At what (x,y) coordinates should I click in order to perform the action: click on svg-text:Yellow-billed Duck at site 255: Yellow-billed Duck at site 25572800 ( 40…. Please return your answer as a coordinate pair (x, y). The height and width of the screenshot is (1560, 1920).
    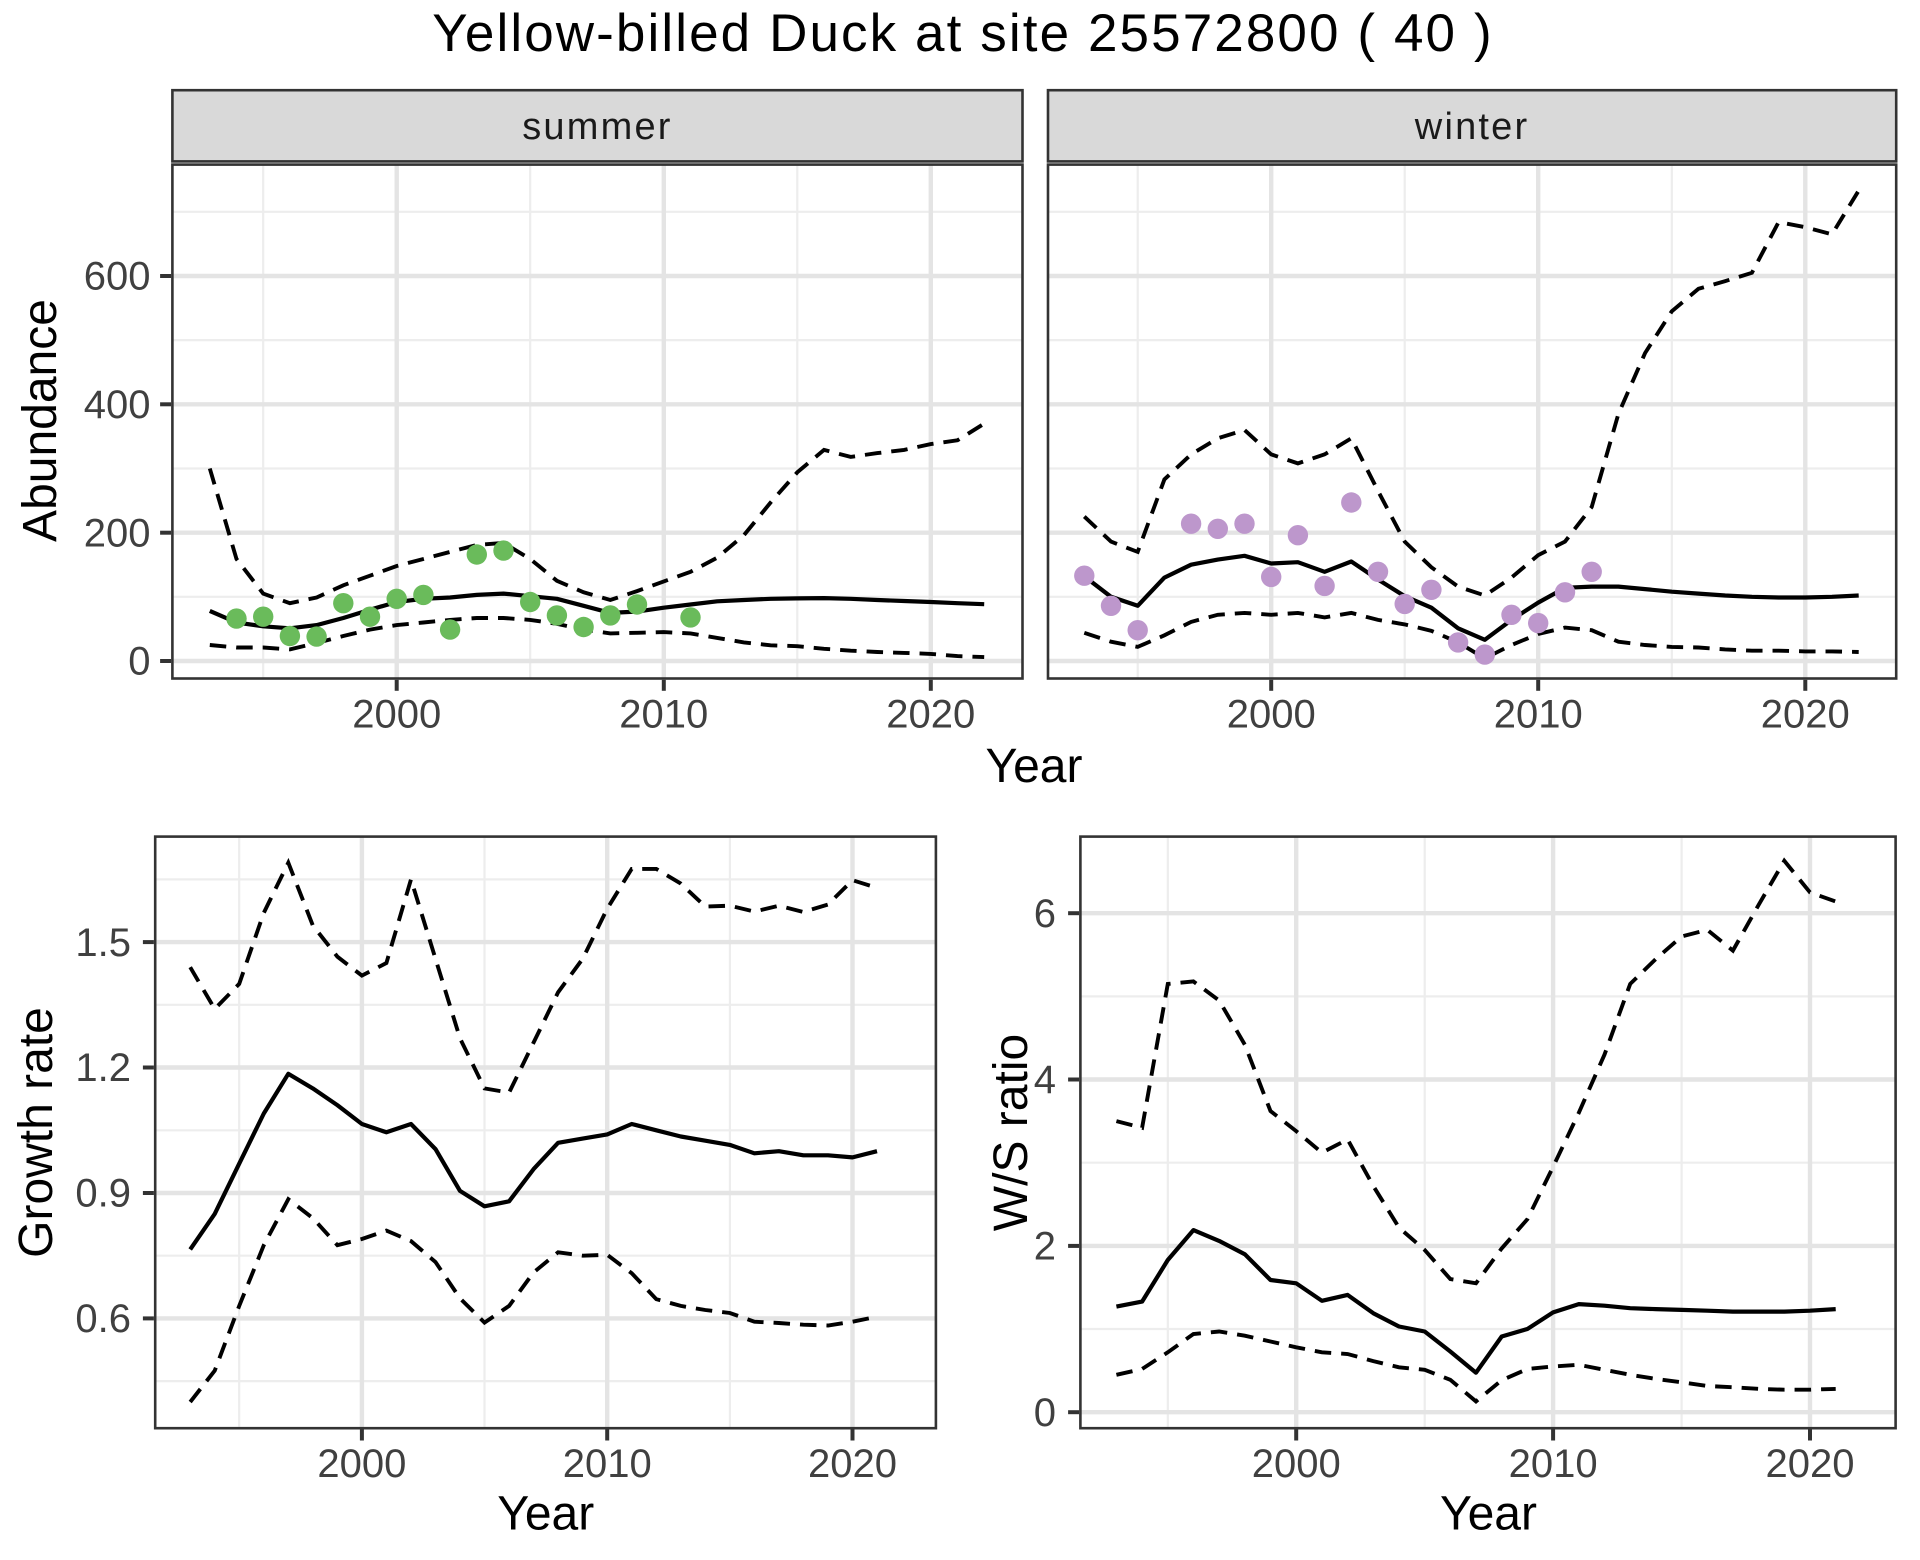
    Looking at the image, I should click on (962, 33).